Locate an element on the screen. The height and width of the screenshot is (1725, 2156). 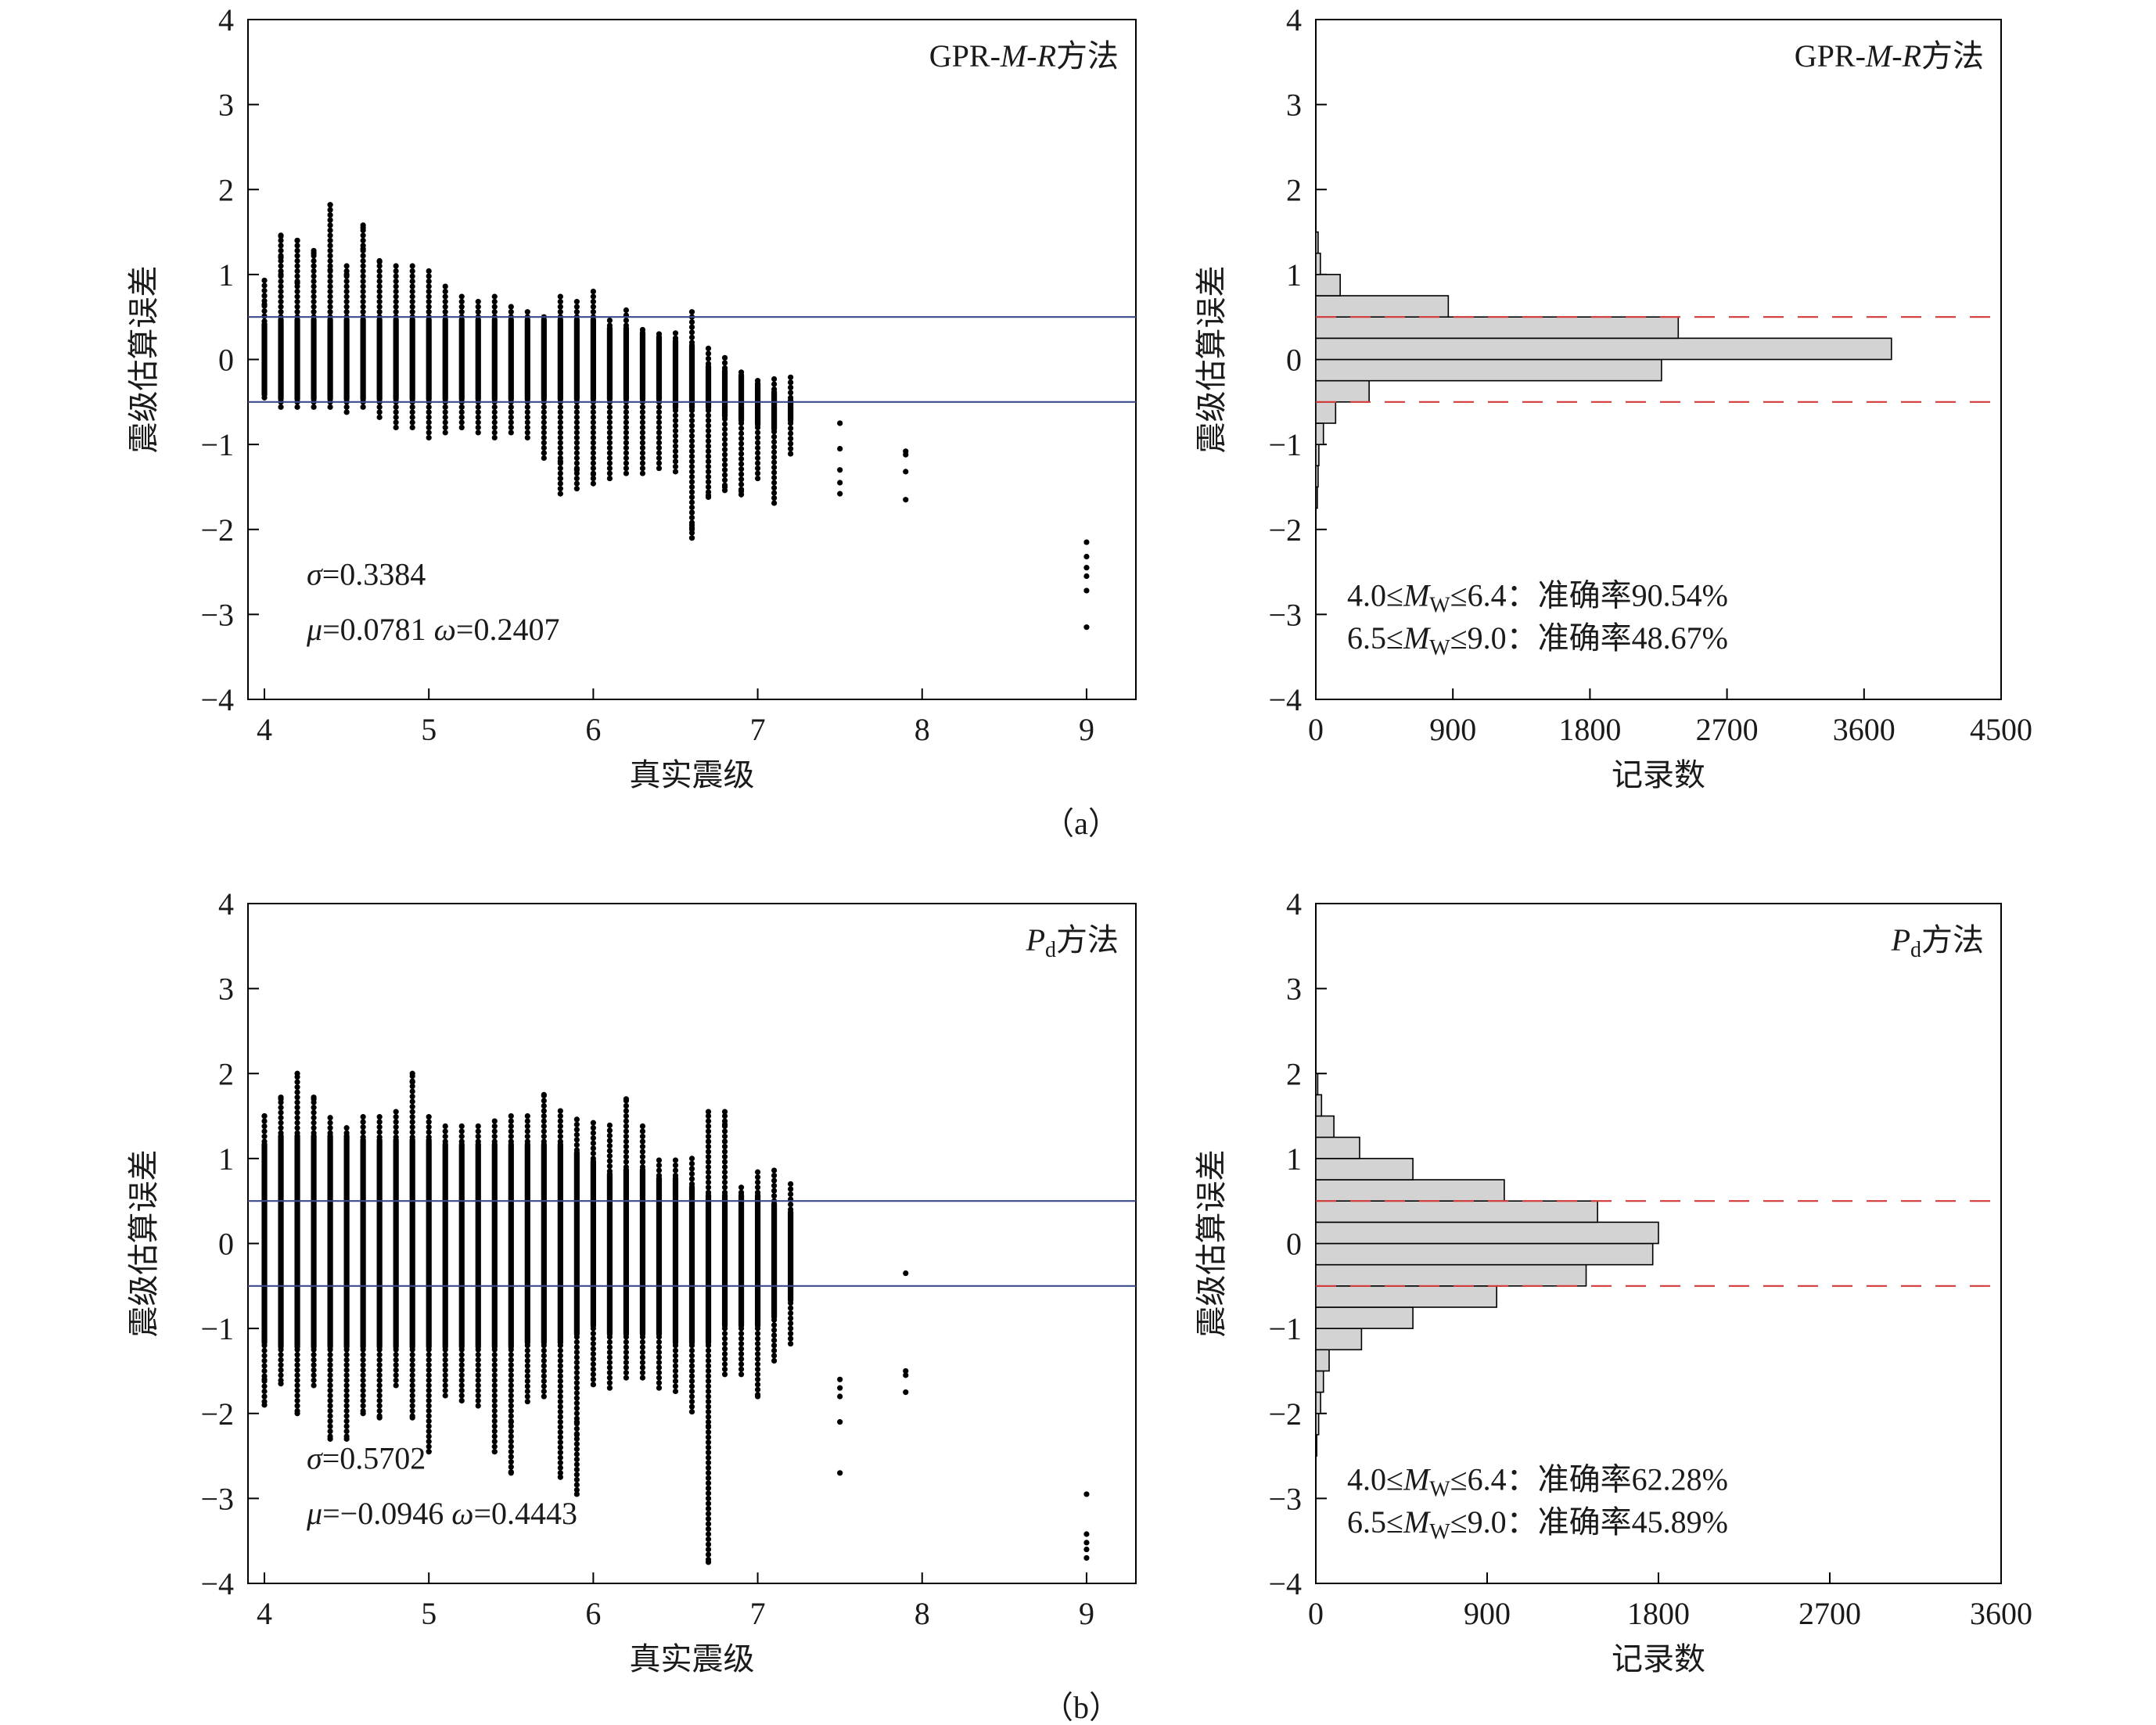
y-tick-label: 0 is located at coordinates (226, 1244).